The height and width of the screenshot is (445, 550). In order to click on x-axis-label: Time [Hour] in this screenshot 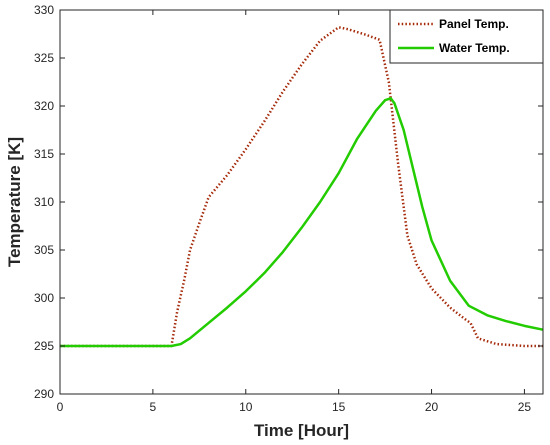, I will do `click(301, 430)`.